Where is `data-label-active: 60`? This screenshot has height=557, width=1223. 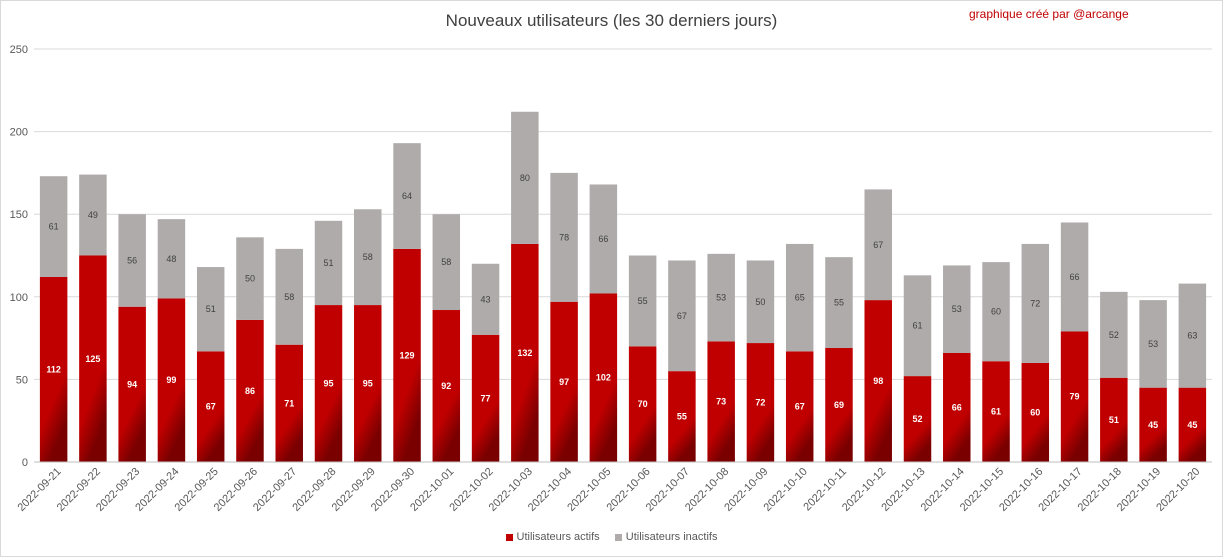 data-label-active: 60 is located at coordinates (1035, 412).